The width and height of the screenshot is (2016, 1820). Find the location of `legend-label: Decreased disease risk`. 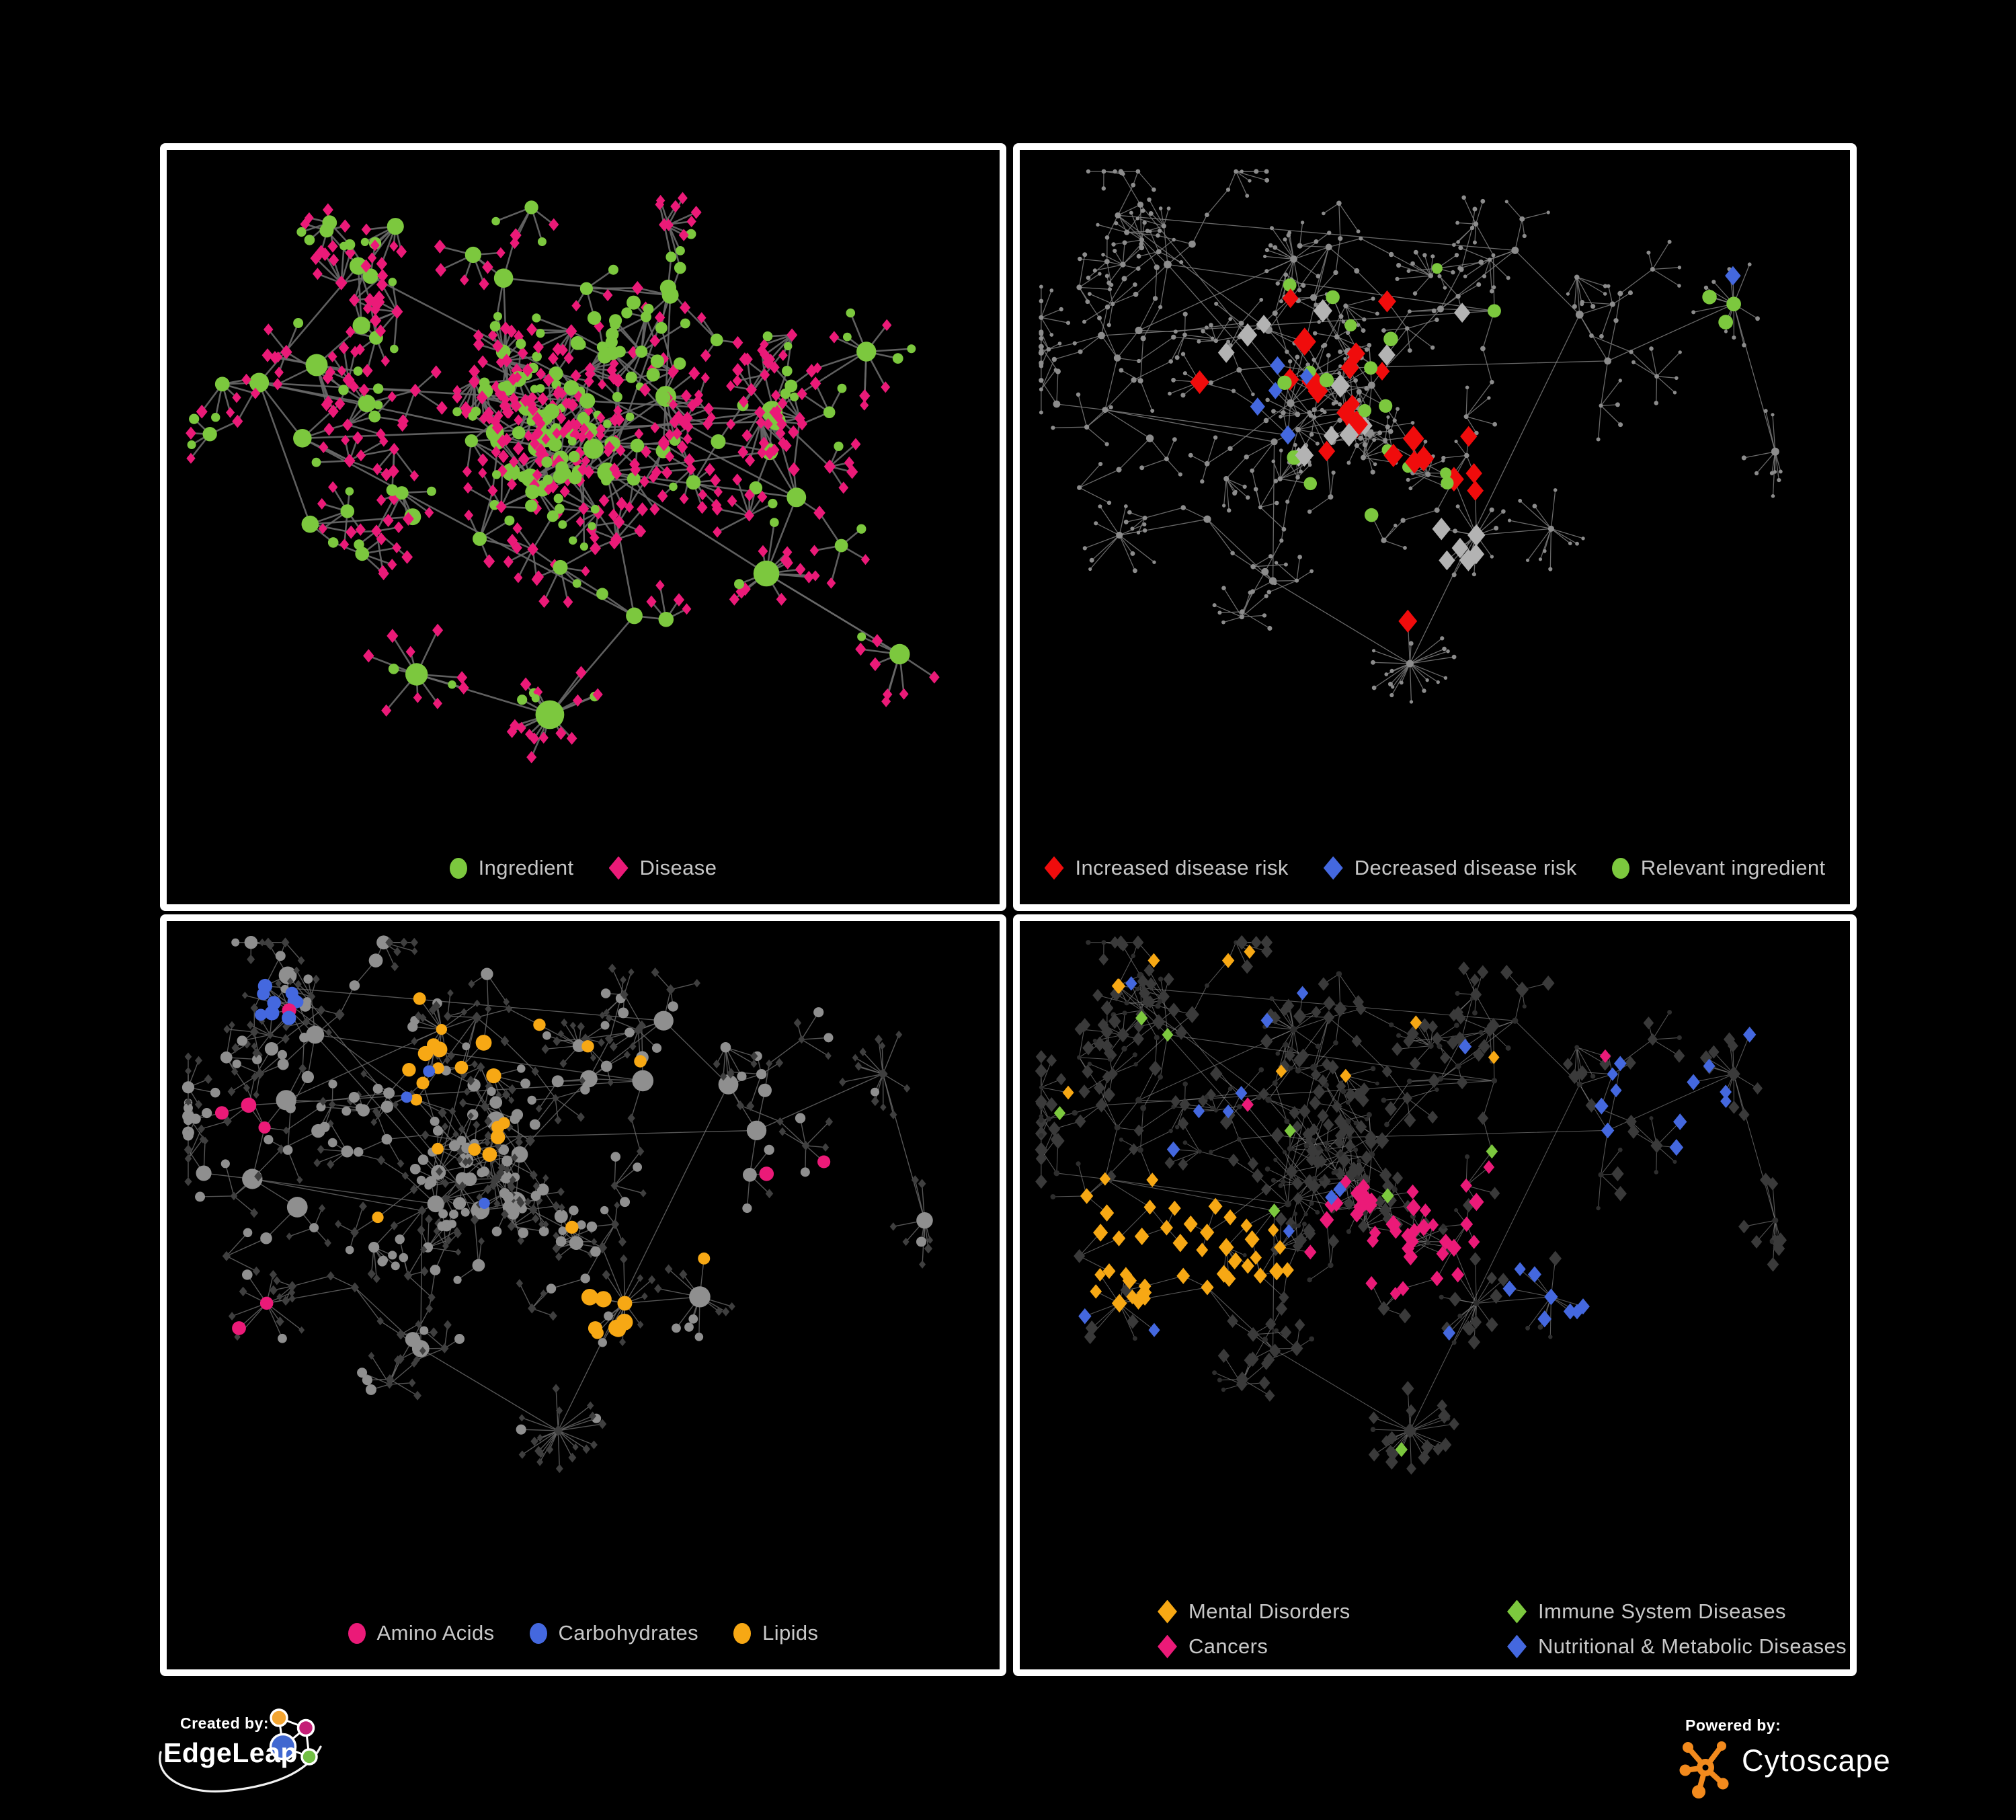

legend-label: Decreased disease risk is located at coordinates (1465, 867).